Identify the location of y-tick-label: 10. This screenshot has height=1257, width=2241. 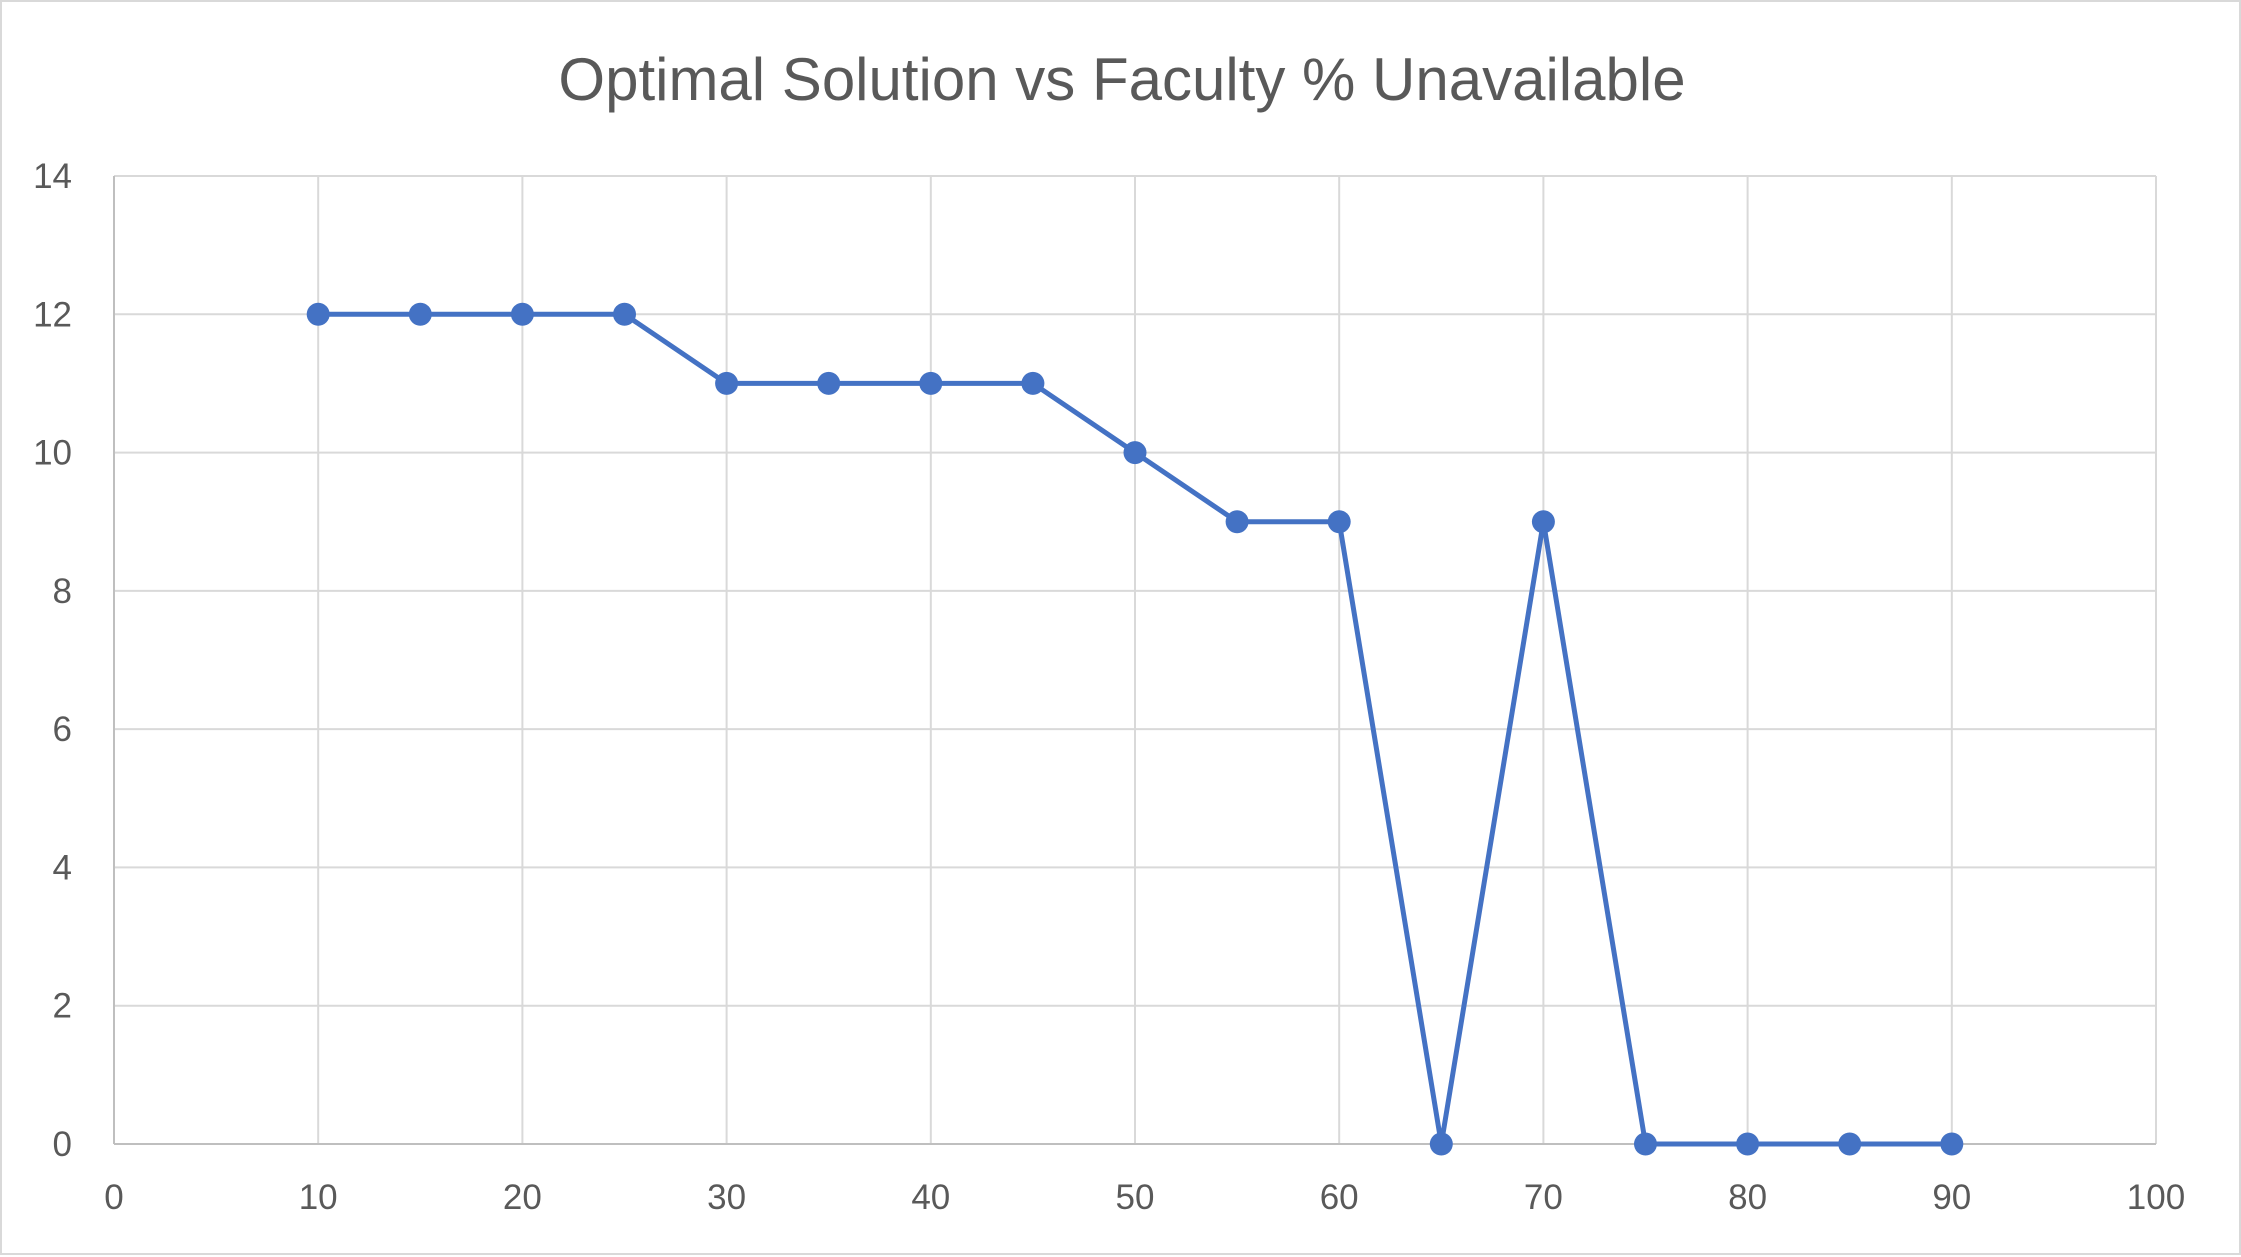
(52, 453).